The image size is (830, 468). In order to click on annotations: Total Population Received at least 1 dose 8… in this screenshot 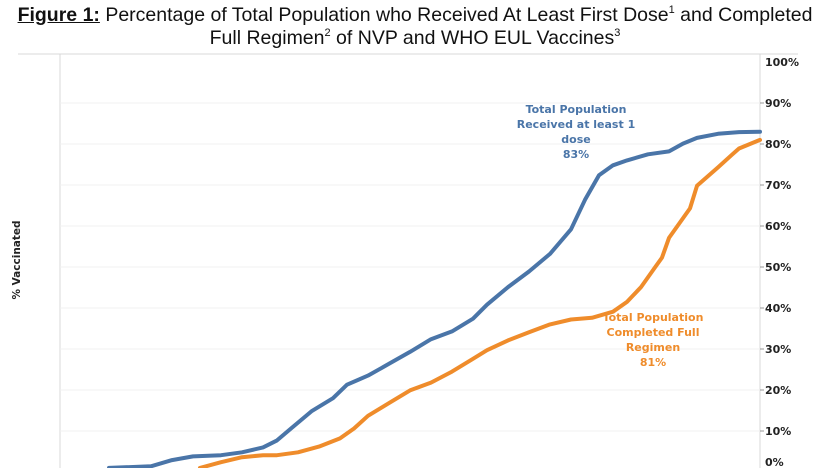, I will do `click(610, 236)`.